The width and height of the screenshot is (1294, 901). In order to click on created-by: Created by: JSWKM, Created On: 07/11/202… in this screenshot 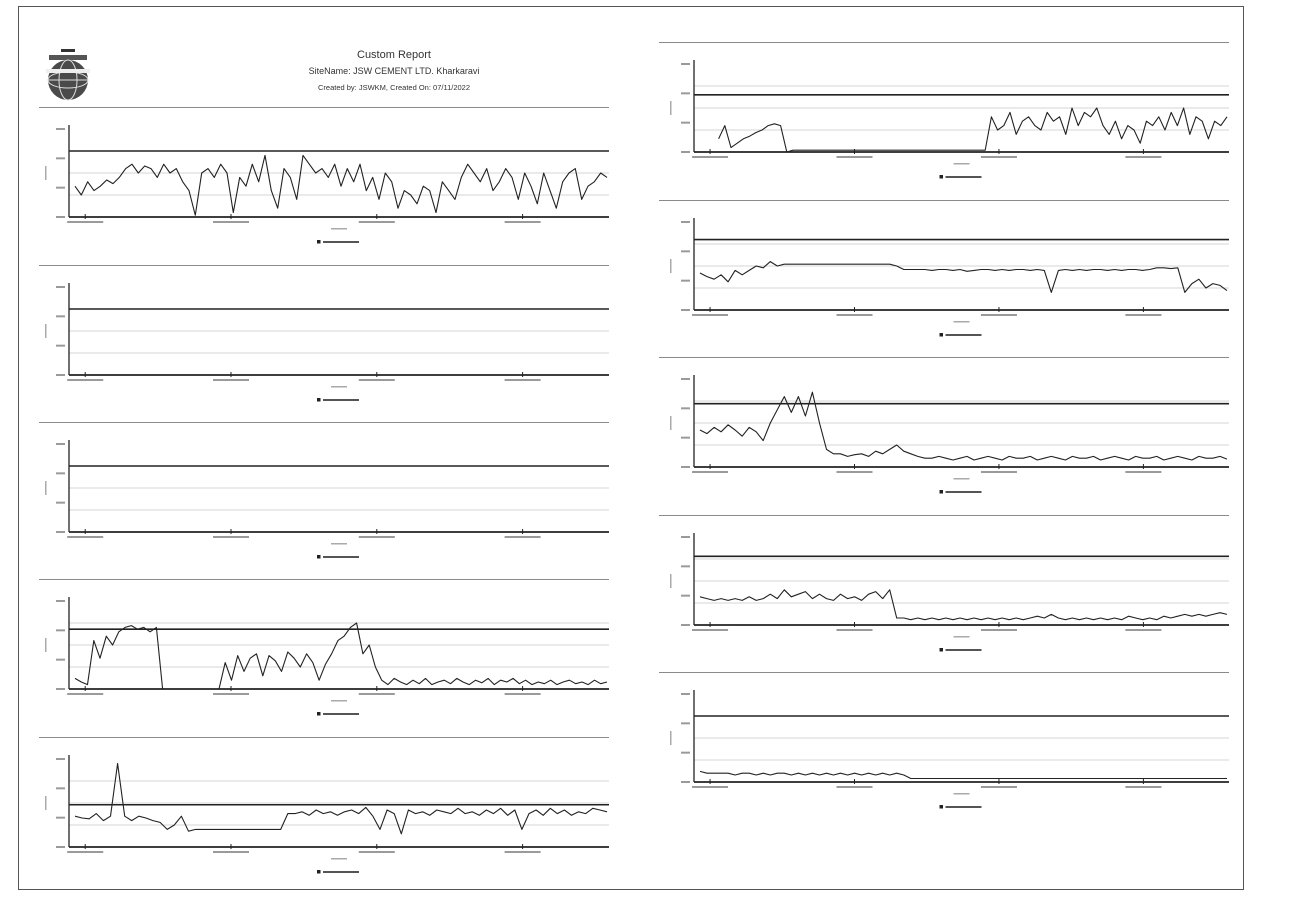, I will do `click(394, 87)`.